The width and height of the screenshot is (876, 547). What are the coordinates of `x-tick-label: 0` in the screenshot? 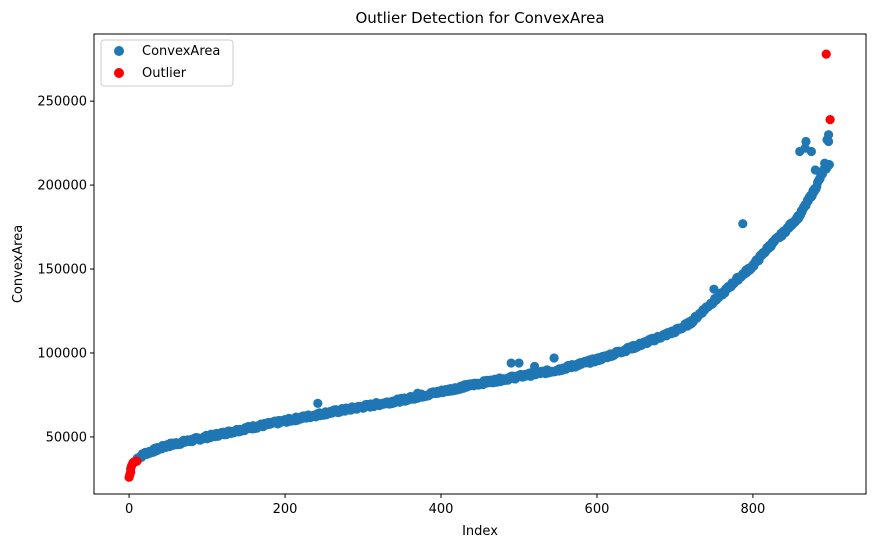 It's located at (129, 509).